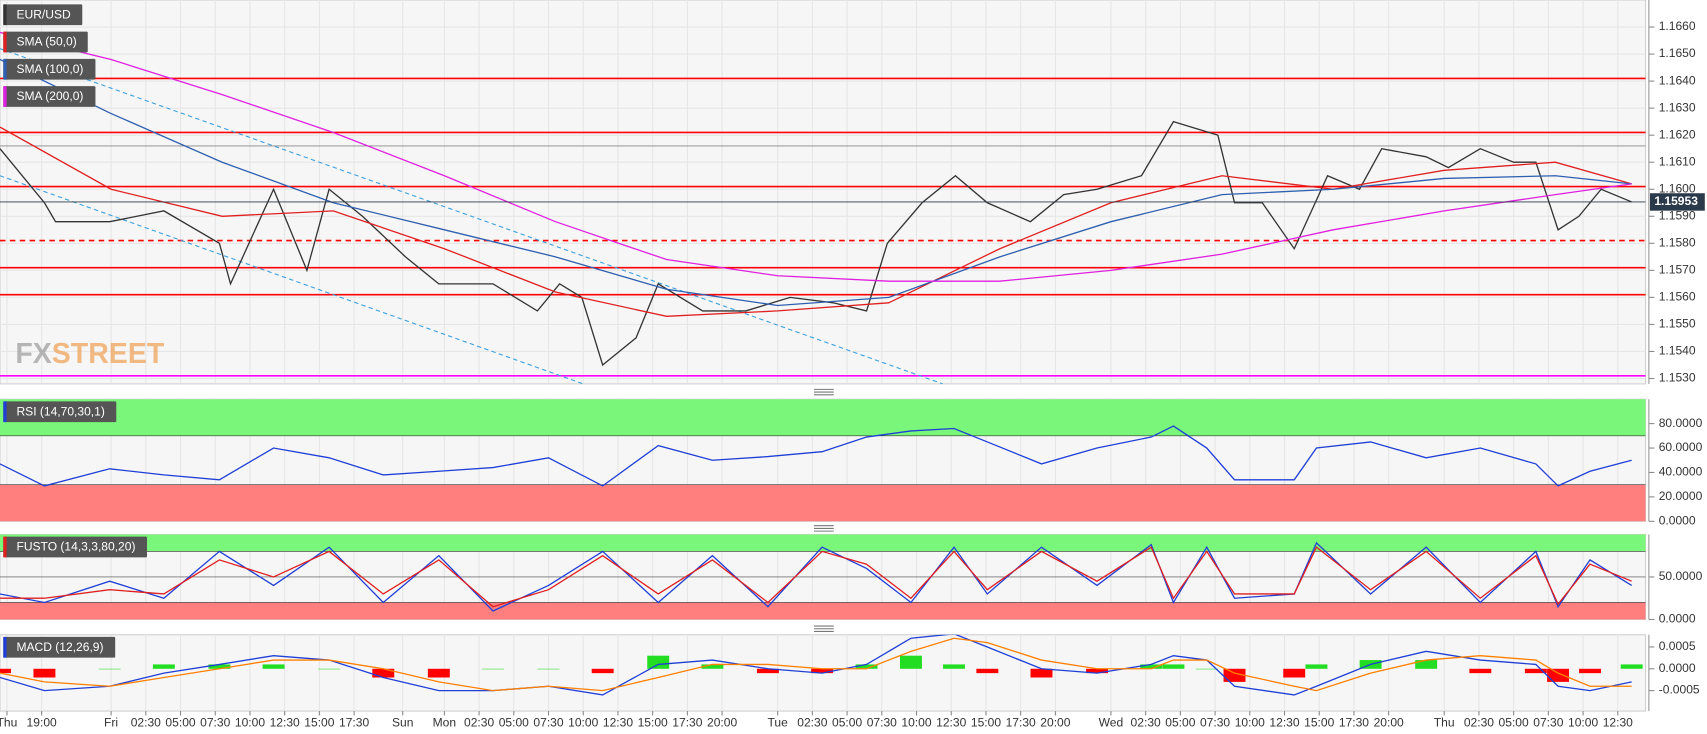 This screenshot has width=1707, height=734. I want to click on legend-label: RSI (14,70,30,1), so click(60, 411).